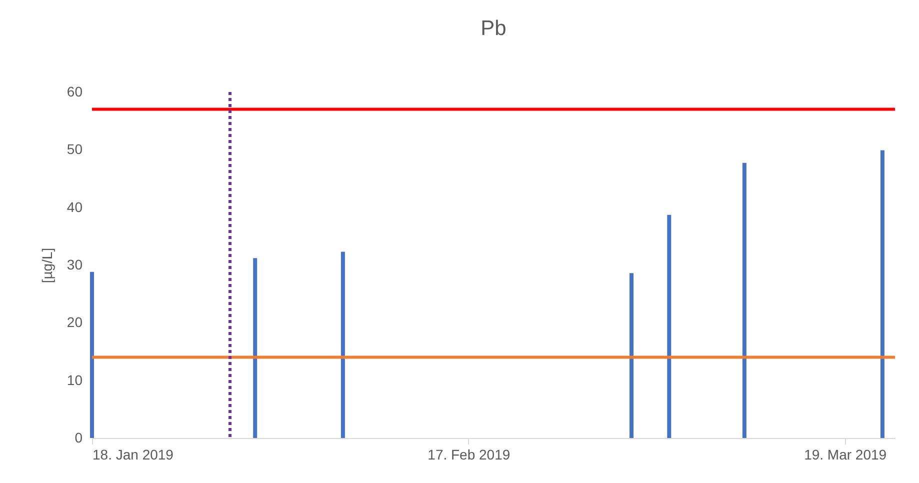 The image size is (919, 483). What do you see at coordinates (74, 206) in the screenshot?
I see `y-tick-label: 40` at bounding box center [74, 206].